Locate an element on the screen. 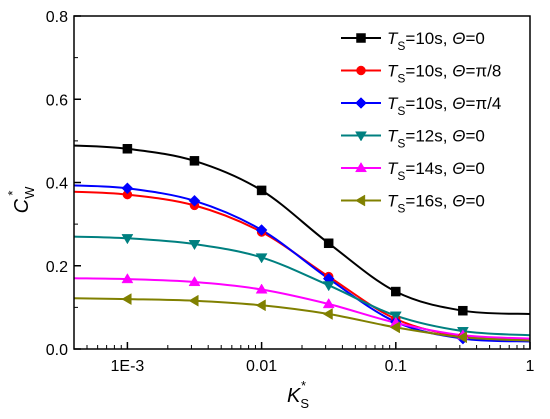 Image resolution: width=550 pixels, height=419 pixels. legend-label: TS=10s, Θ=0 is located at coordinates (436, 41).